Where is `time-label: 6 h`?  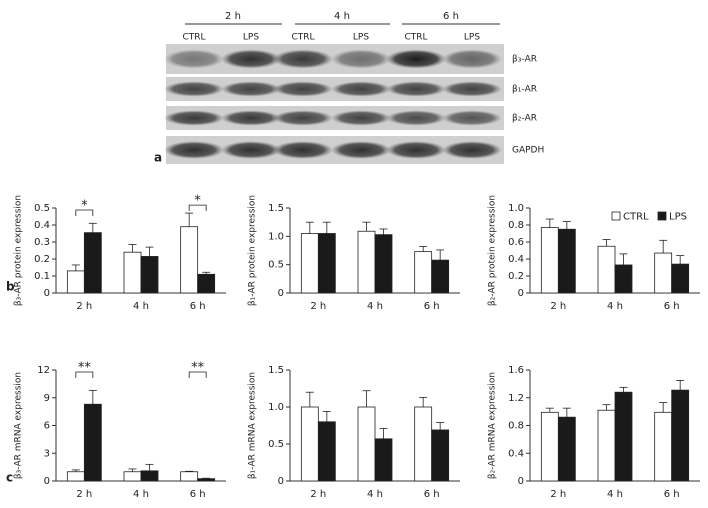
time-label: 6 h is located at coordinates (451, 16).